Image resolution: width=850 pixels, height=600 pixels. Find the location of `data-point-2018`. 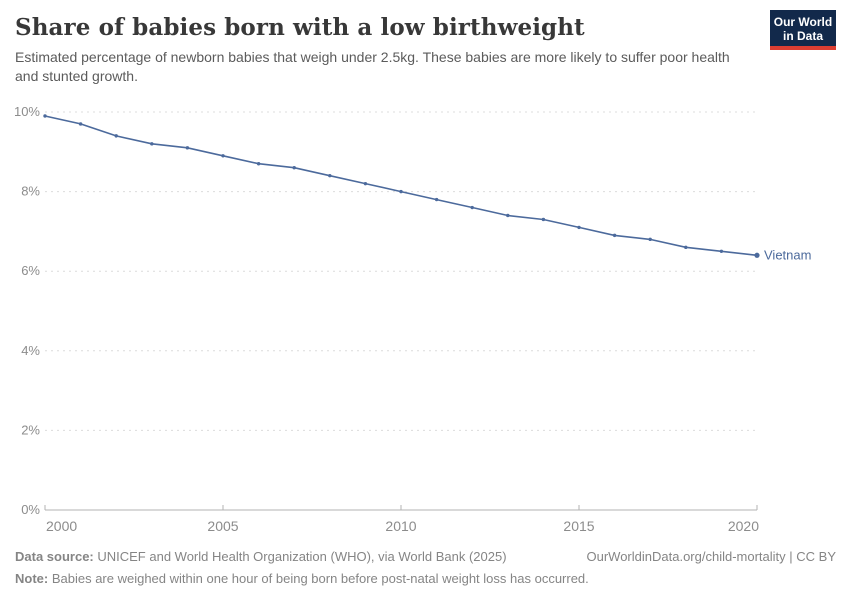

data-point-2018 is located at coordinates (686, 247).